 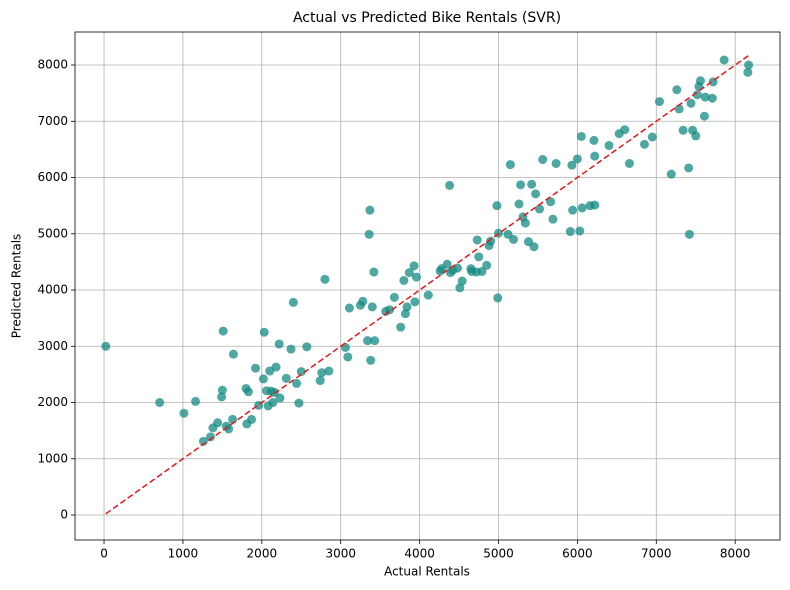 I want to click on y-tick-label: 4000, so click(x=52, y=290).